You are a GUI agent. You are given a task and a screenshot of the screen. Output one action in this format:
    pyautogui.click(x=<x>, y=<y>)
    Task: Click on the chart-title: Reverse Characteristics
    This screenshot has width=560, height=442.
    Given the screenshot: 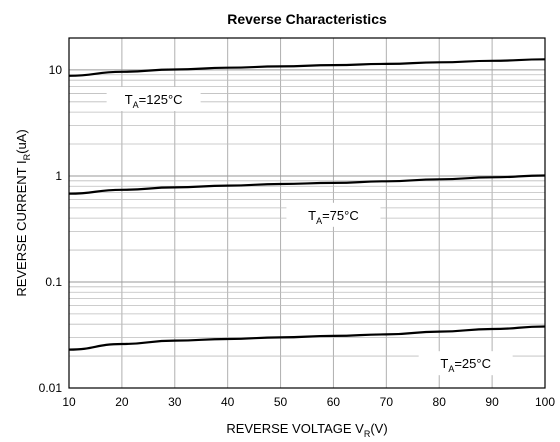 What is the action you would take?
    pyautogui.click(x=307, y=19)
    